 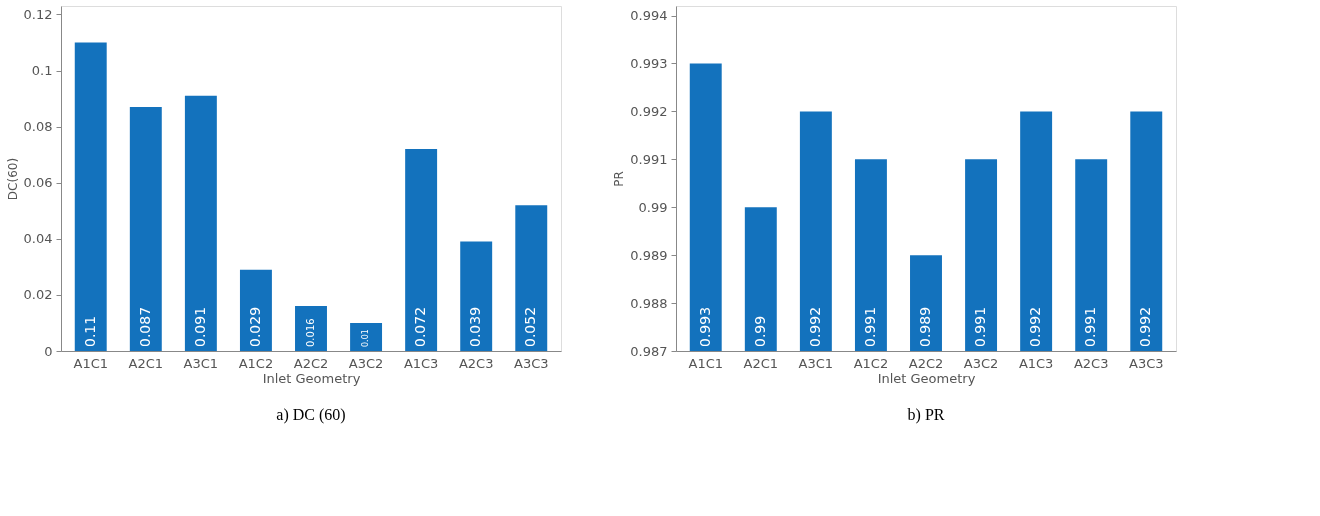 What do you see at coordinates (653, 207) in the screenshot?
I see `y-tick-label: 0.99` at bounding box center [653, 207].